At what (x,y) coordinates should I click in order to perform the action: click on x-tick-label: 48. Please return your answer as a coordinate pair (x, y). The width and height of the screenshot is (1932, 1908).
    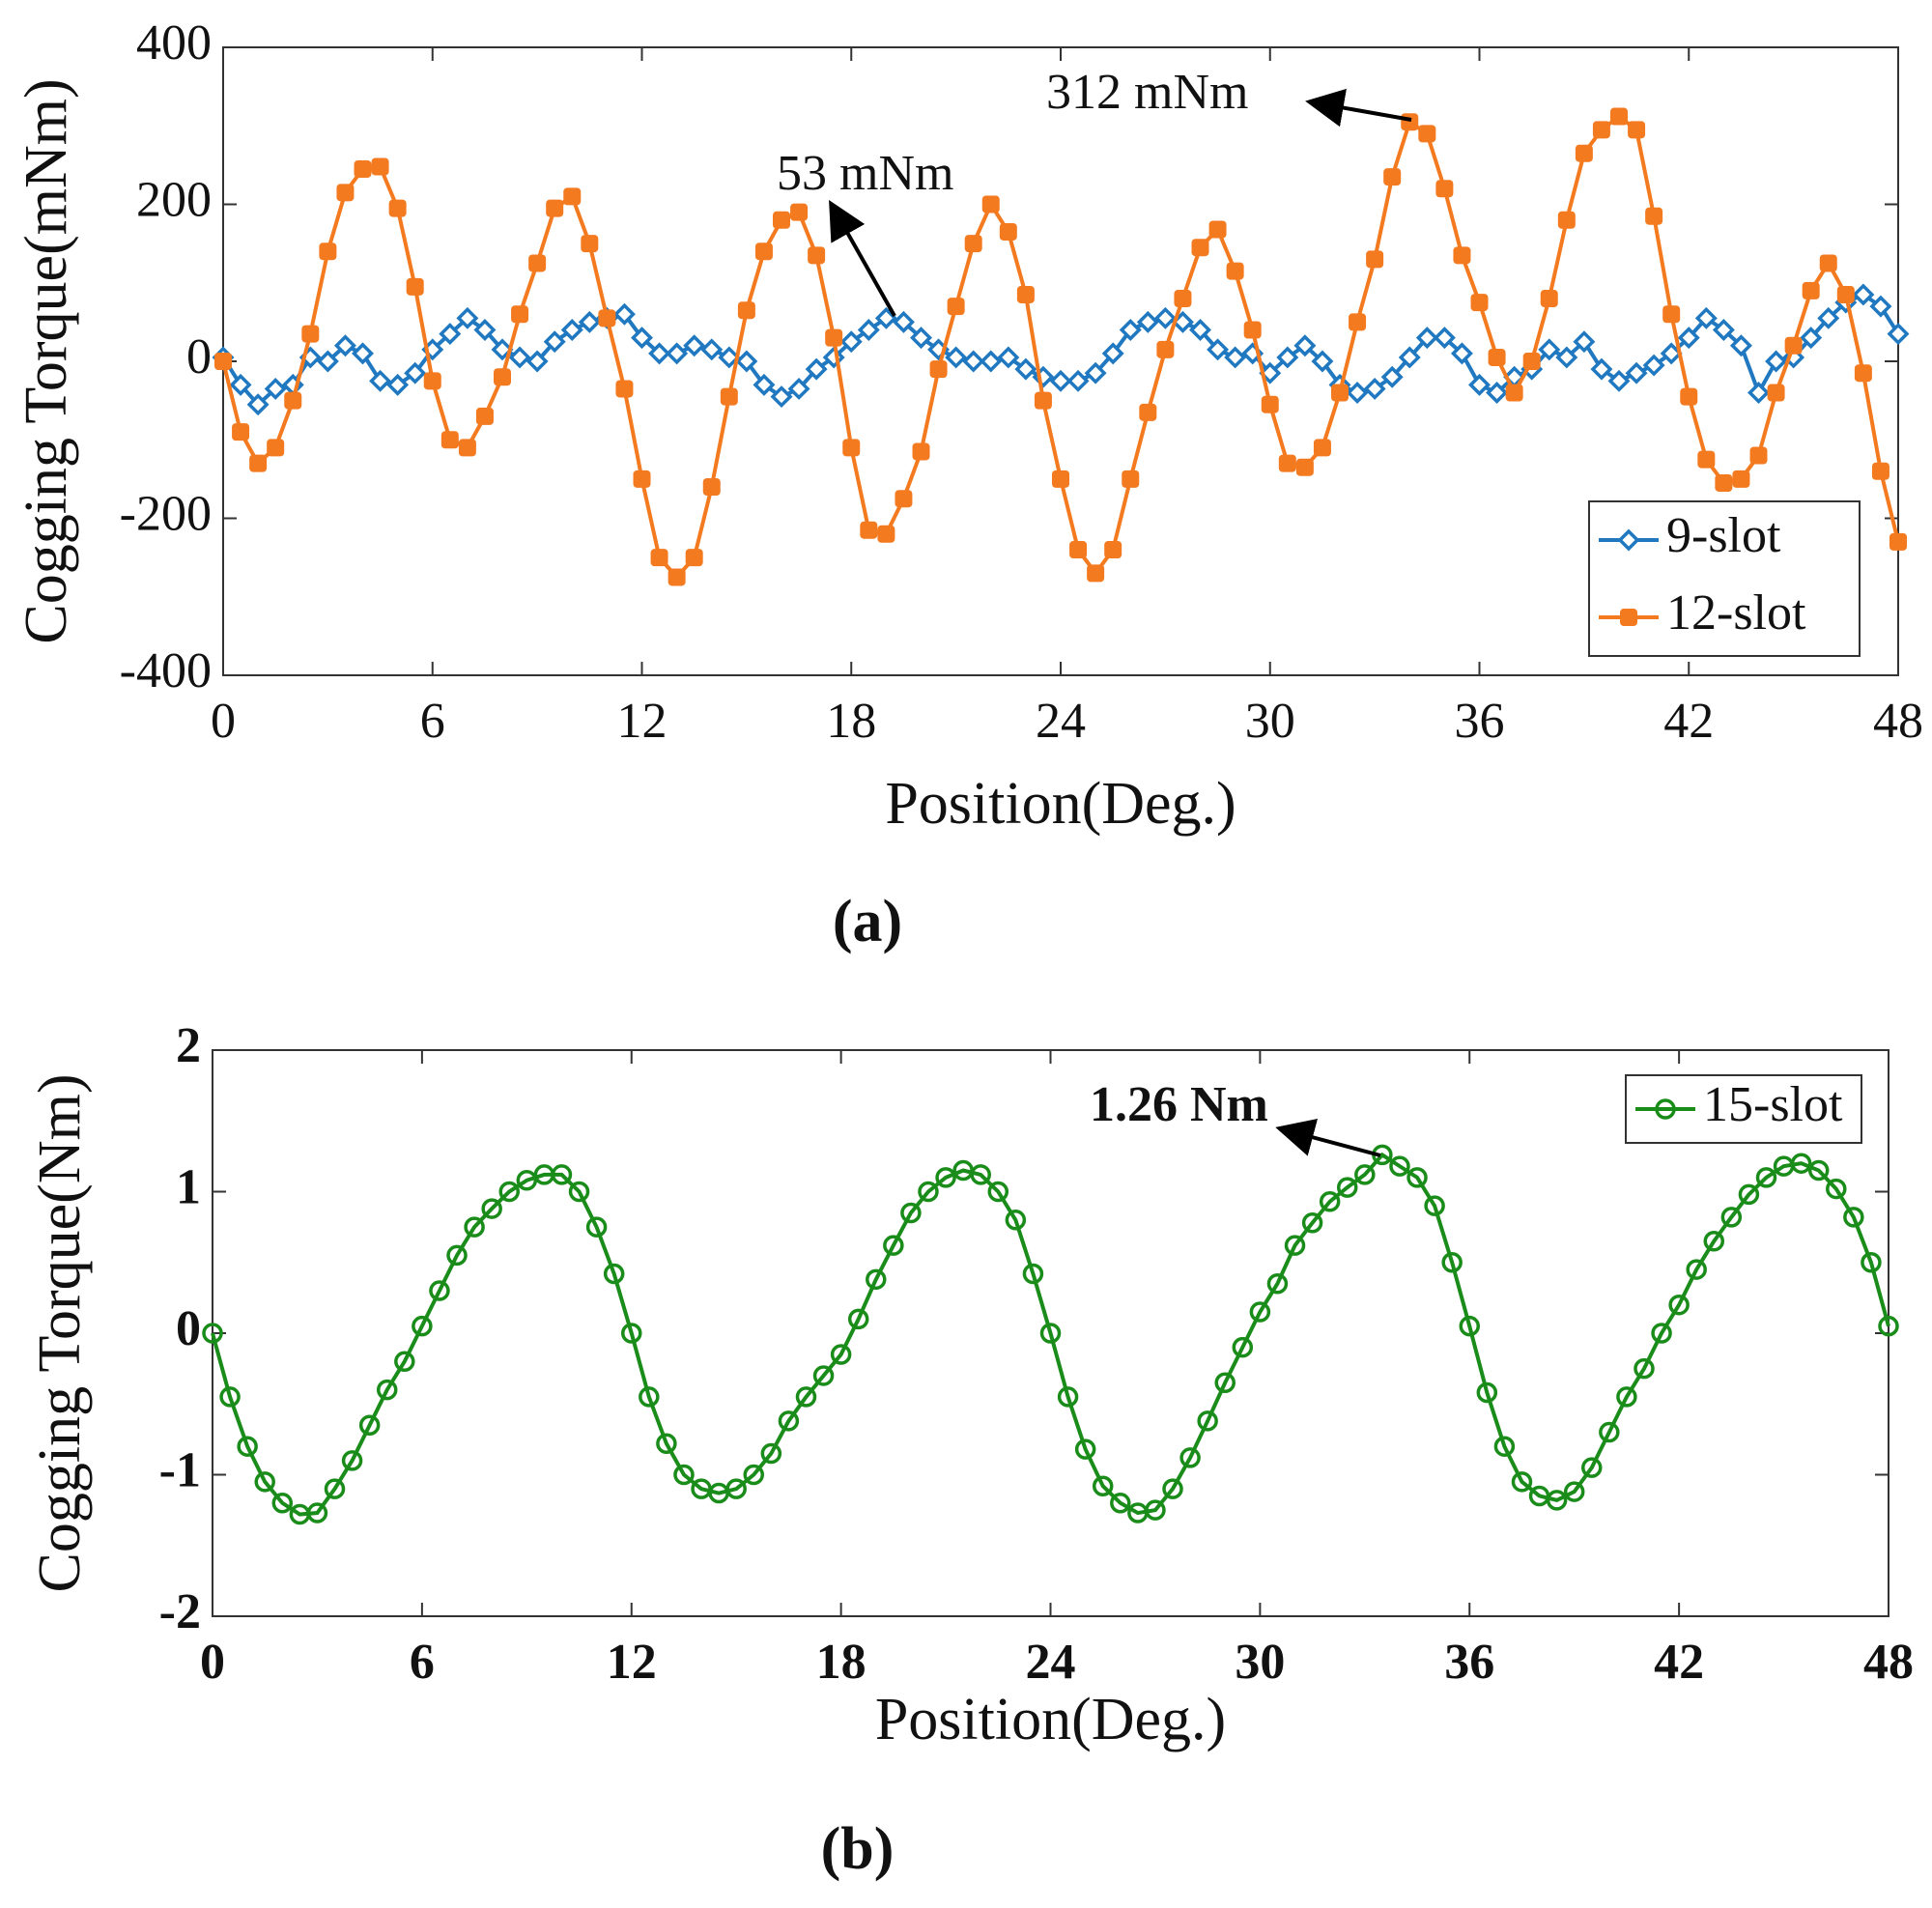
    Looking at the image, I should click on (1898, 722).